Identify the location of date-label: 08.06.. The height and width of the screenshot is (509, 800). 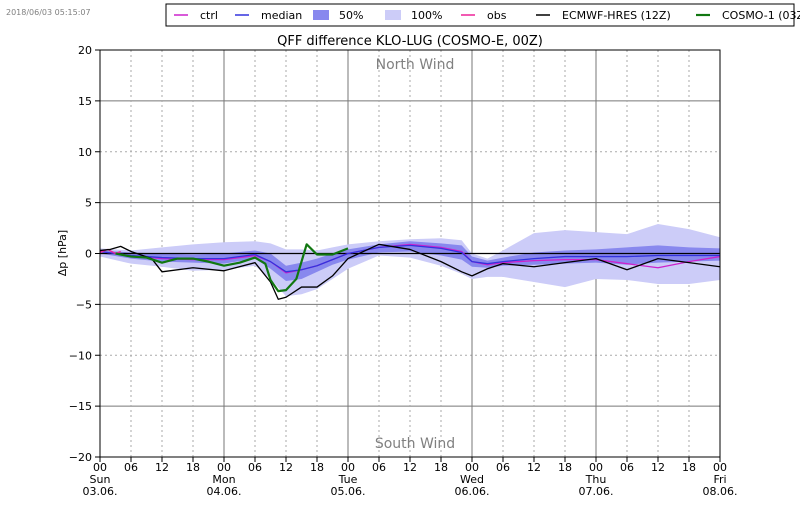
(720, 491).